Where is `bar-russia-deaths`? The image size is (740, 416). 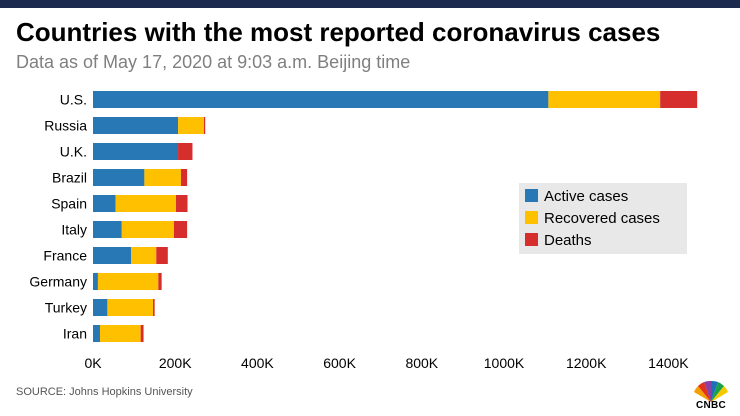 bar-russia-deaths is located at coordinates (204, 125).